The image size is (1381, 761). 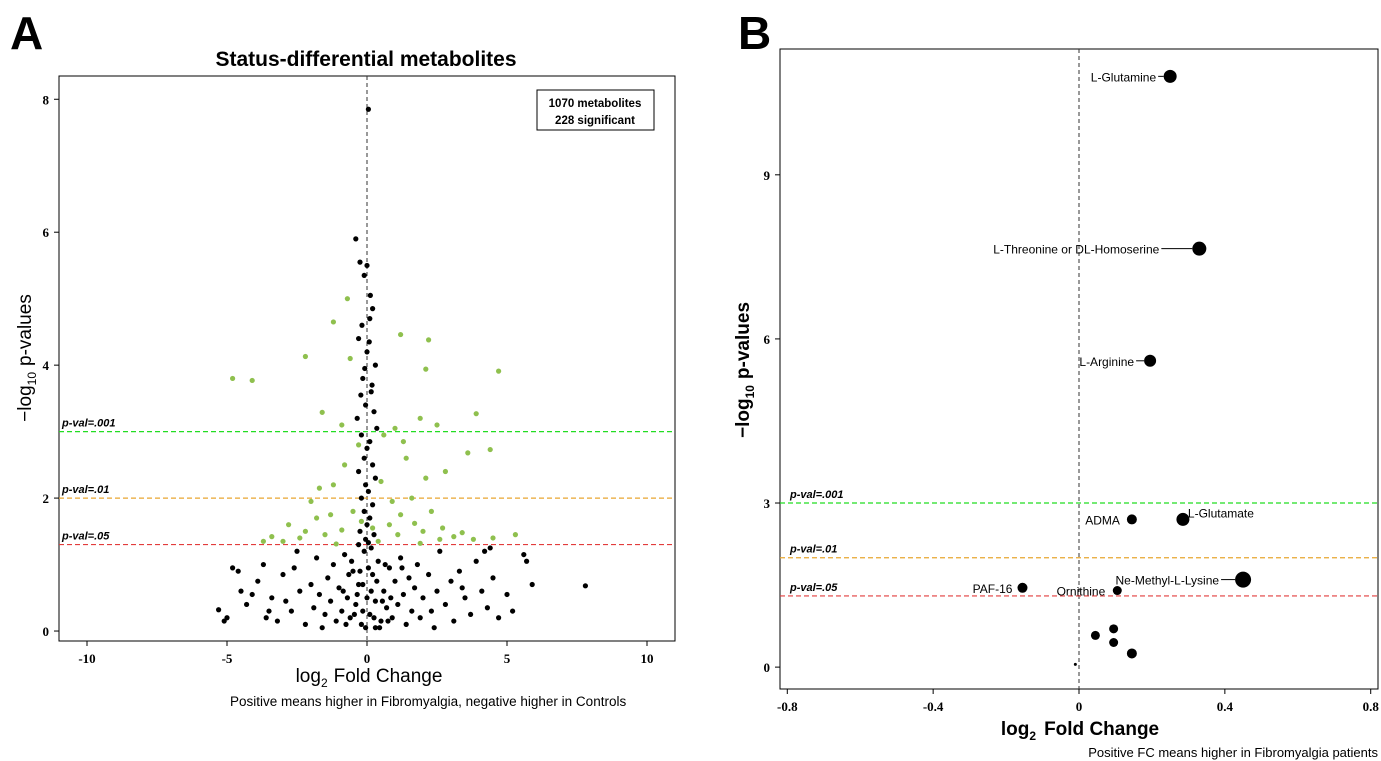 I want to click on data-point-label: L-Glutamine, so click(x=1124, y=77).